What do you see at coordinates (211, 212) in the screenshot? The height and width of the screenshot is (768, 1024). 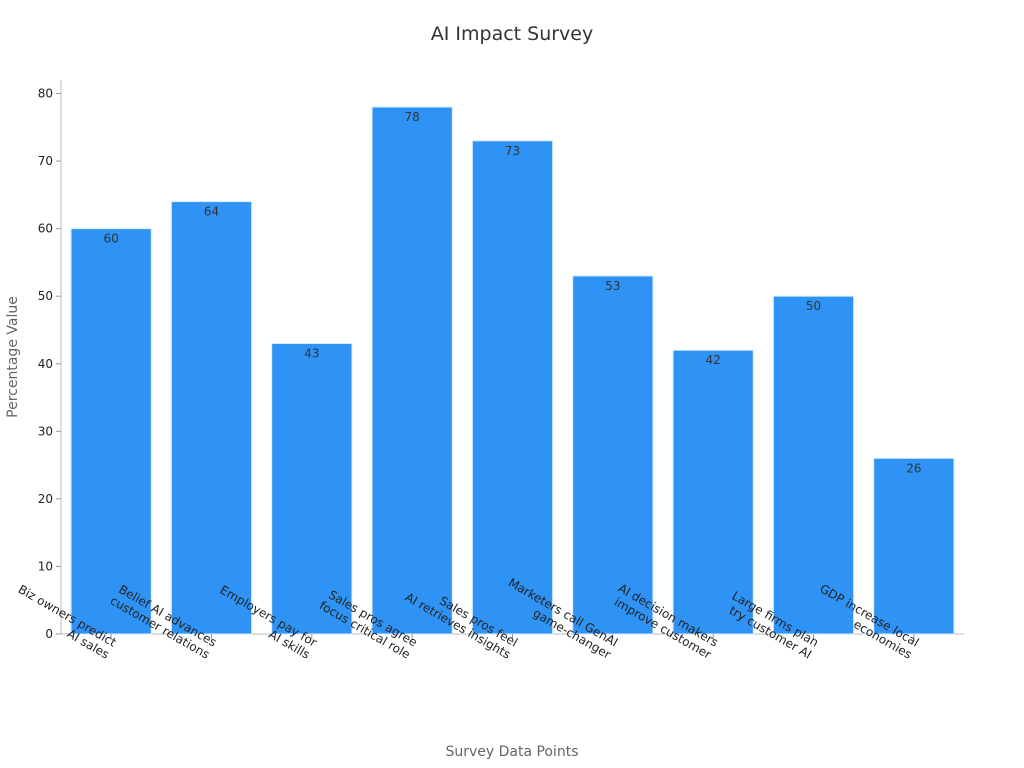 I see `bar-value-label: 64` at bounding box center [211, 212].